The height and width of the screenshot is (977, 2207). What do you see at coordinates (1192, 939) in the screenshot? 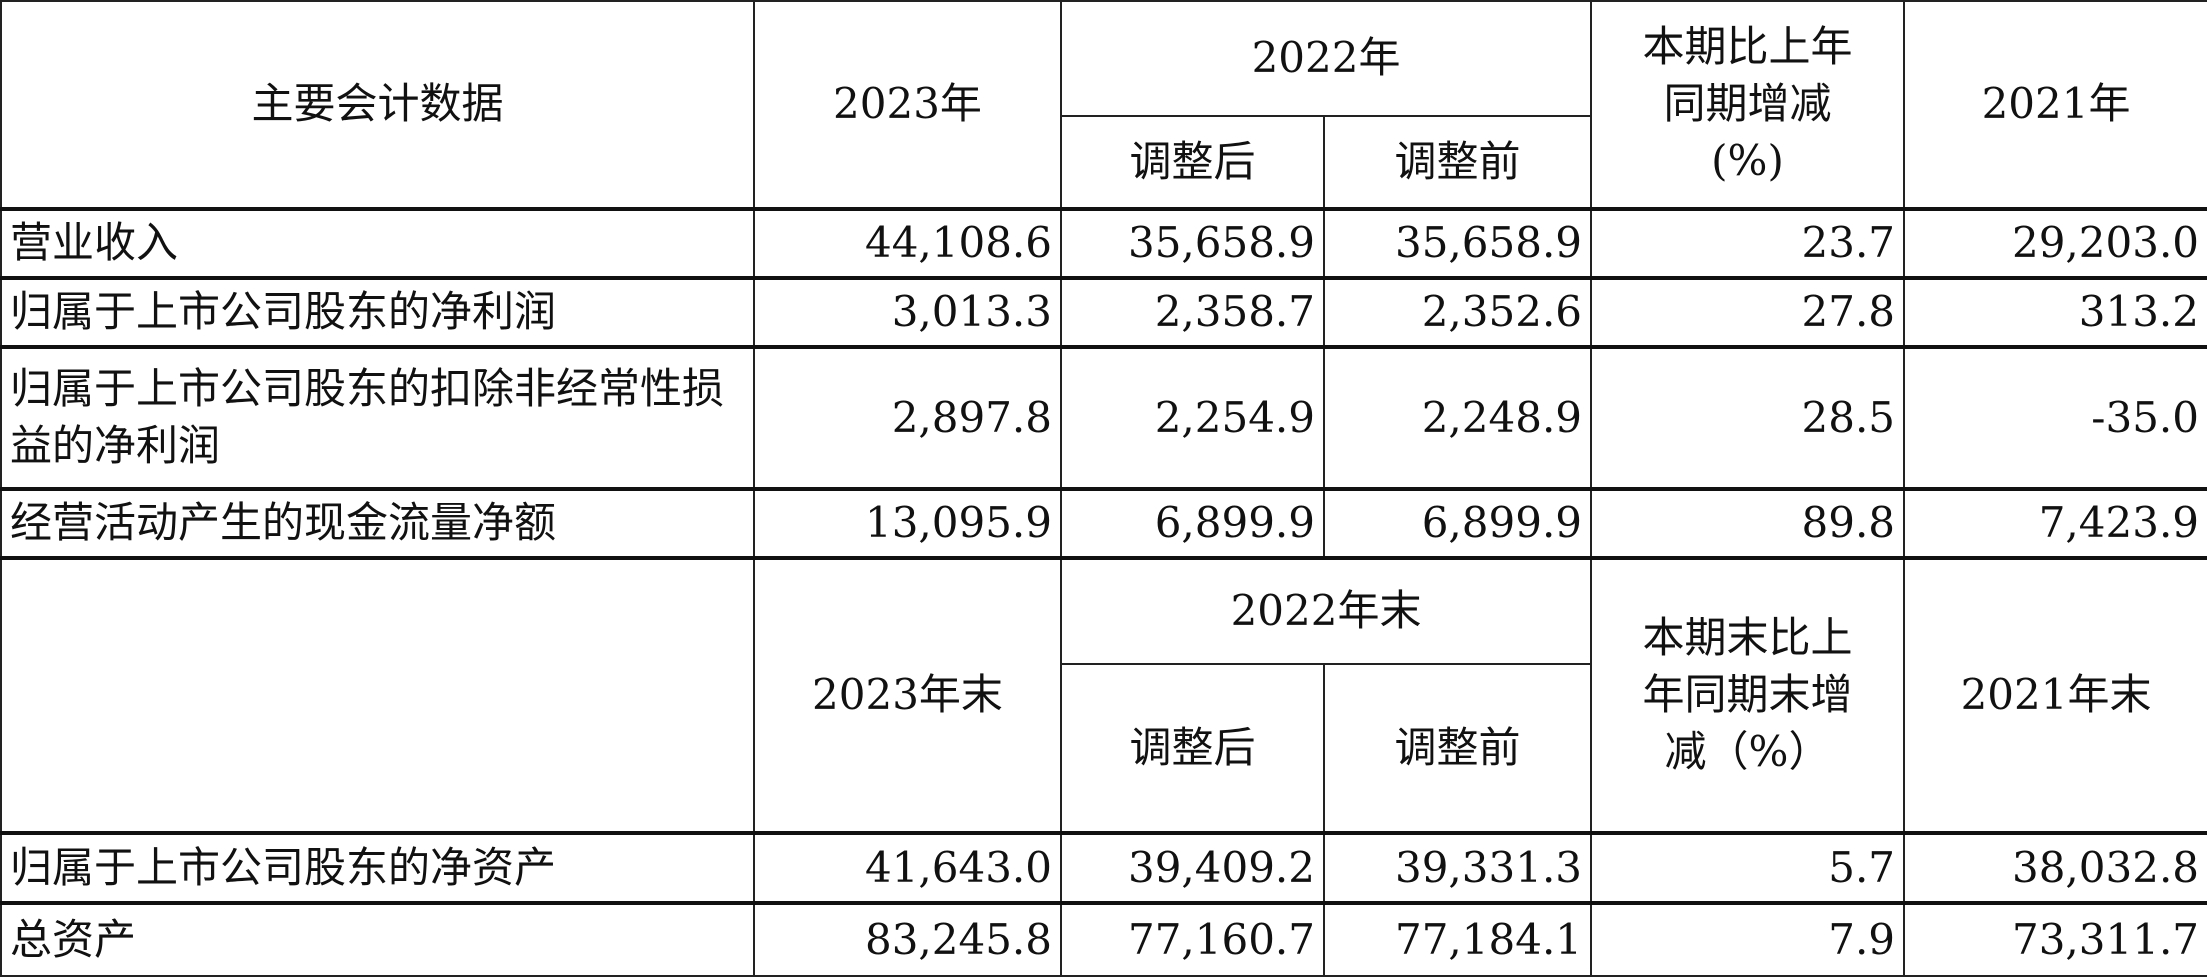
I see `cell-adjusted: 77,160.7` at bounding box center [1192, 939].